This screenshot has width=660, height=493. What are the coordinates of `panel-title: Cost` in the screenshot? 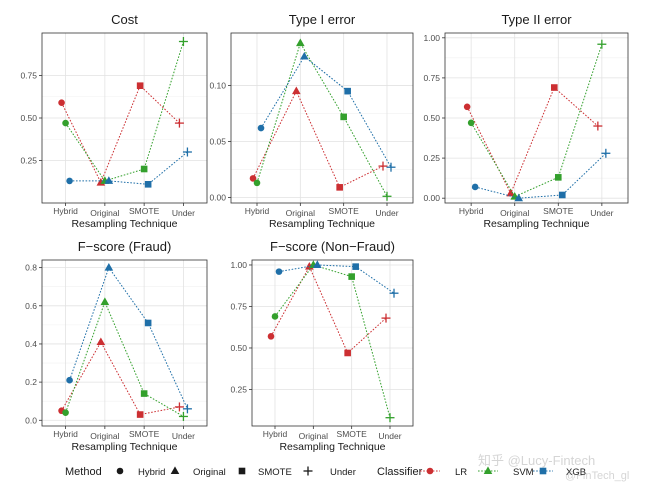 It's located at (124, 19).